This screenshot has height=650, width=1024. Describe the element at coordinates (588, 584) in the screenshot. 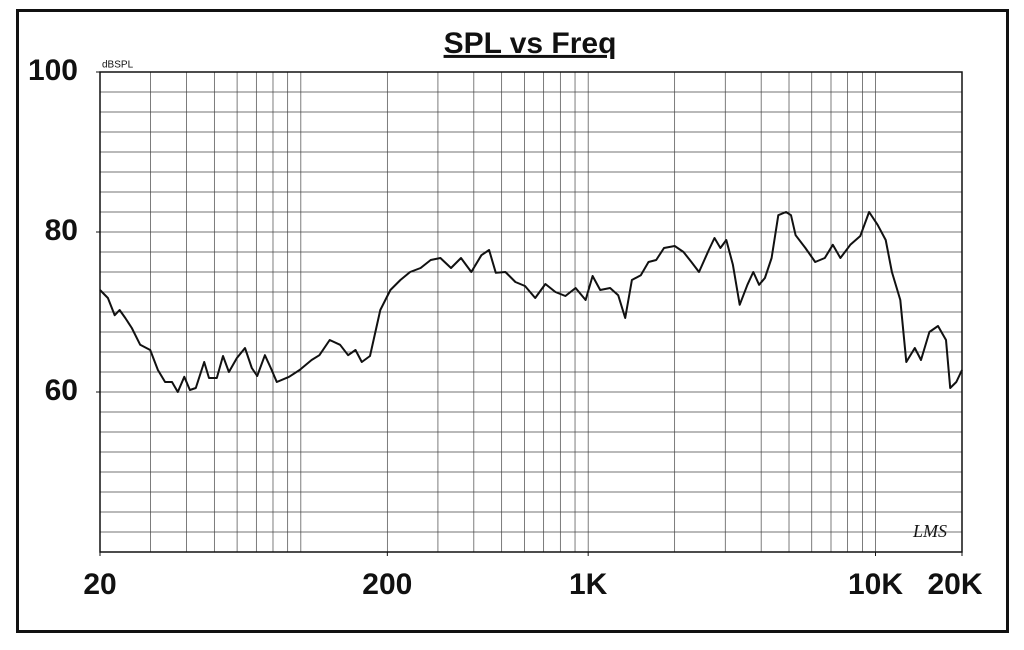

I see `x-tick-label: 1K` at that location.